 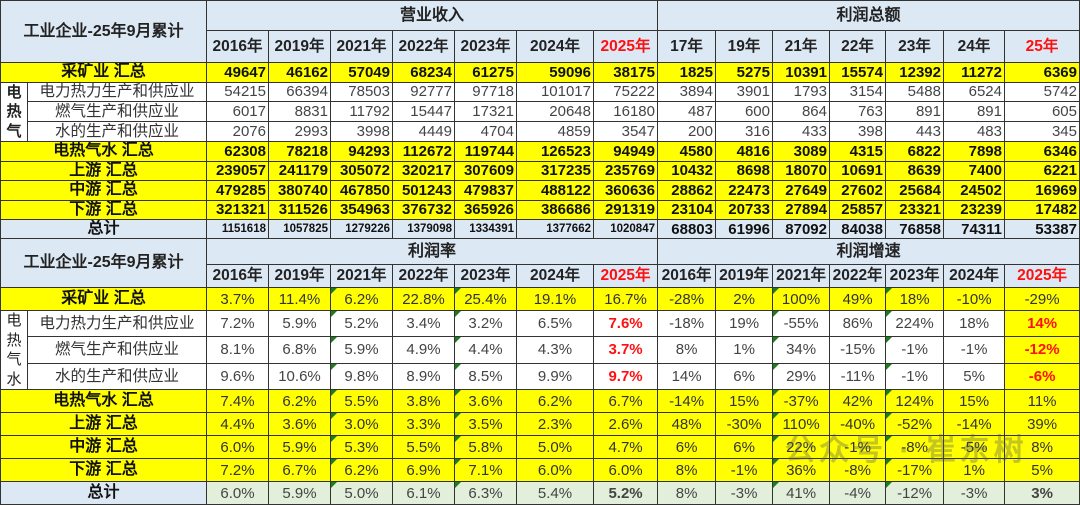 What do you see at coordinates (423, 350) in the screenshot?
I see `margin-cell: 4.9%` at bounding box center [423, 350].